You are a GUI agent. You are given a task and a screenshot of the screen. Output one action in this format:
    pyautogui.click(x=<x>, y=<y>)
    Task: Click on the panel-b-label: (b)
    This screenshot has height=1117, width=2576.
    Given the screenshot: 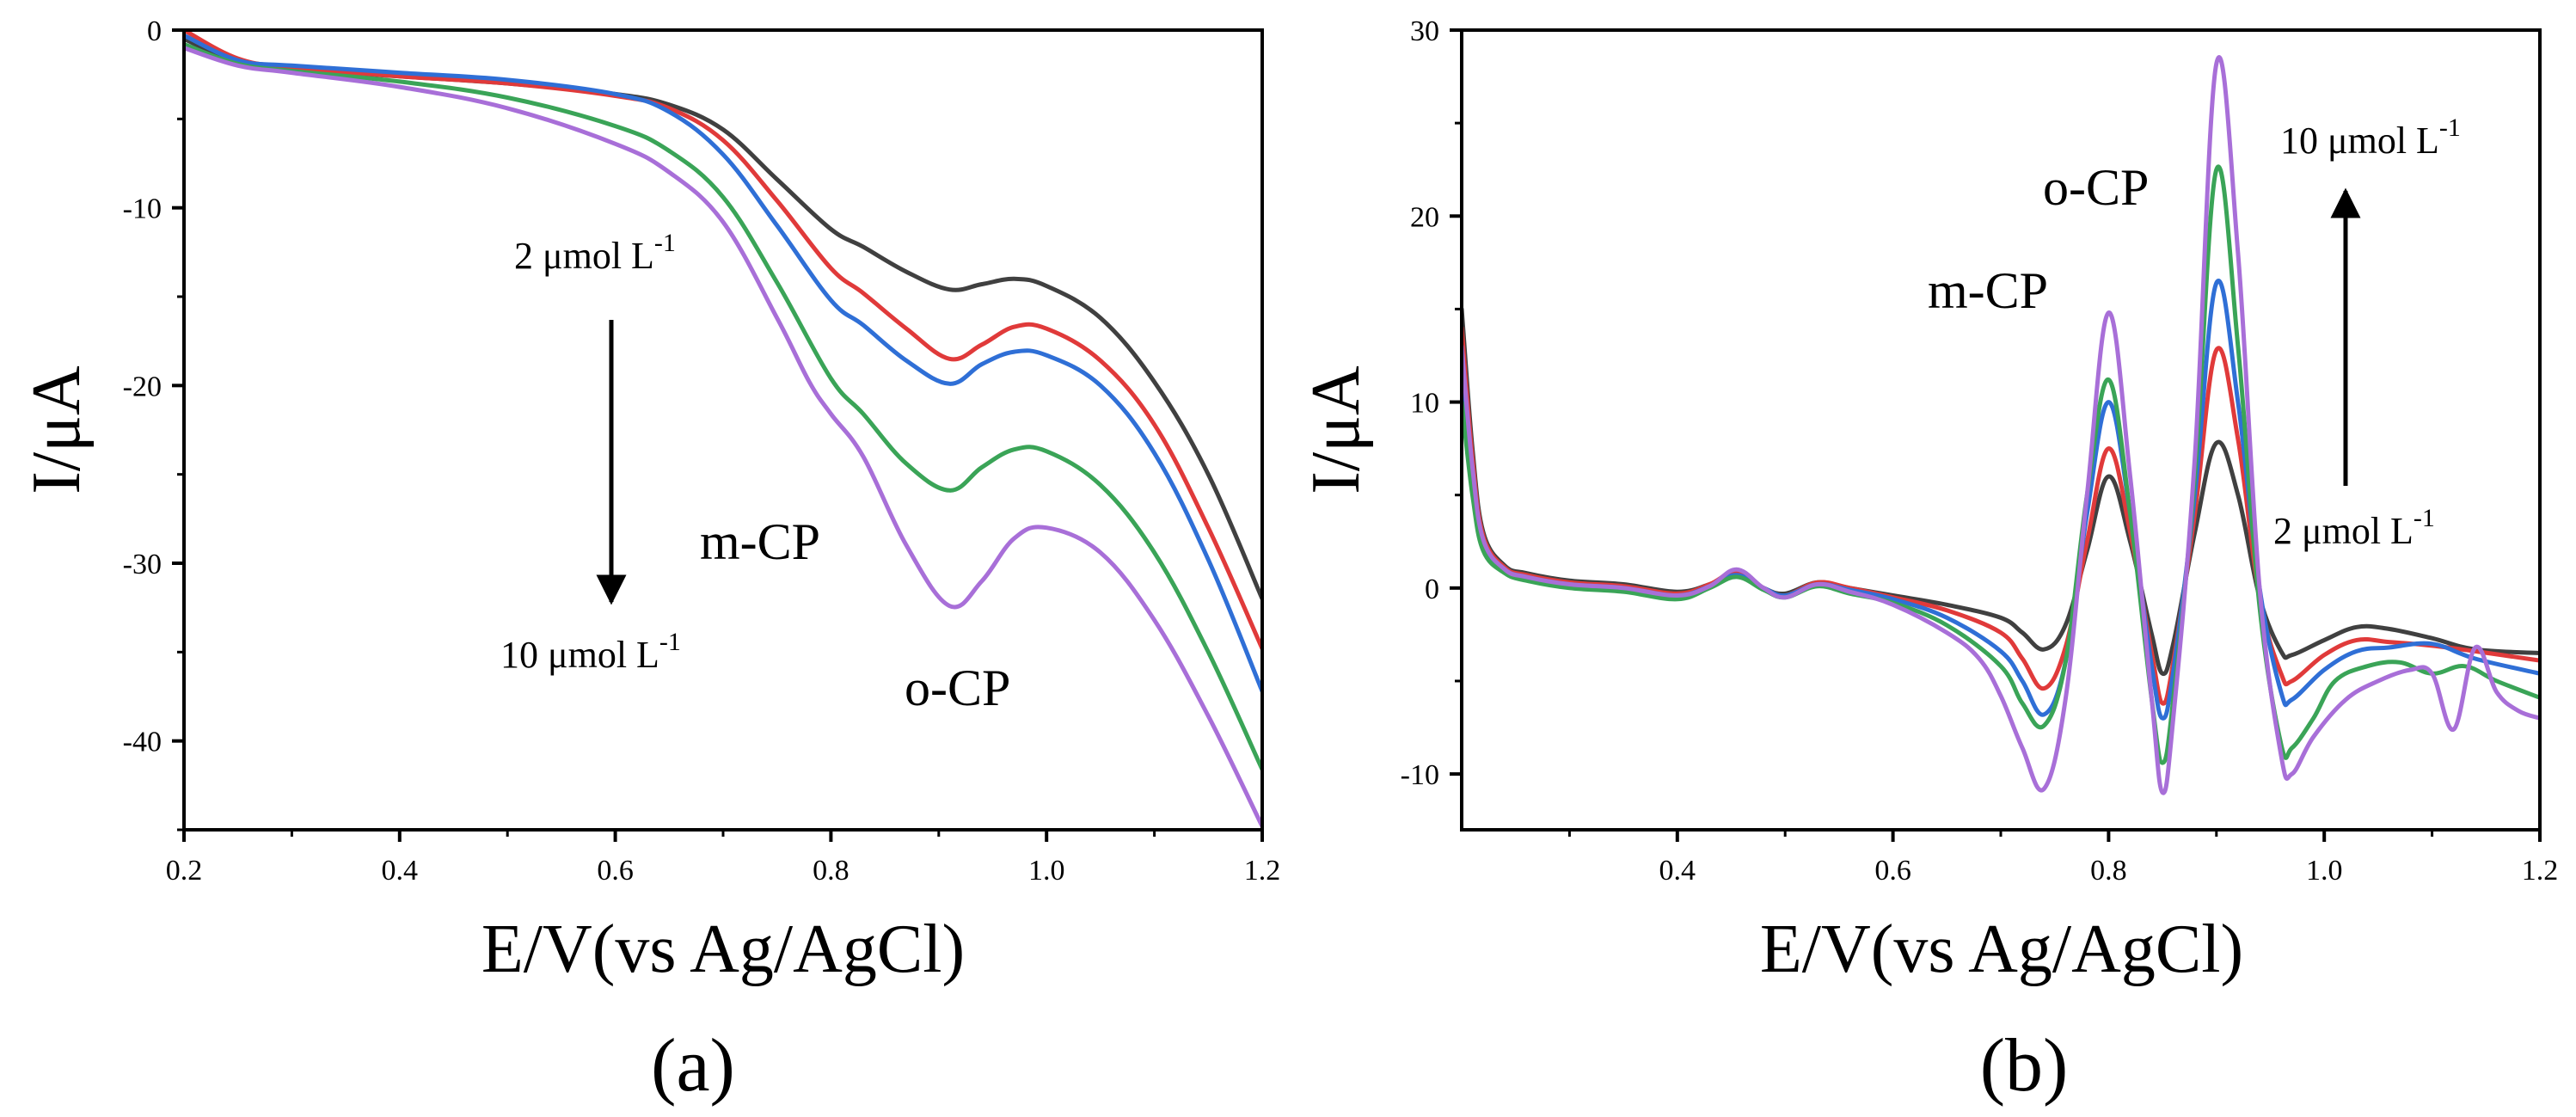 What is the action you would take?
    pyautogui.click(x=2024, y=1066)
    